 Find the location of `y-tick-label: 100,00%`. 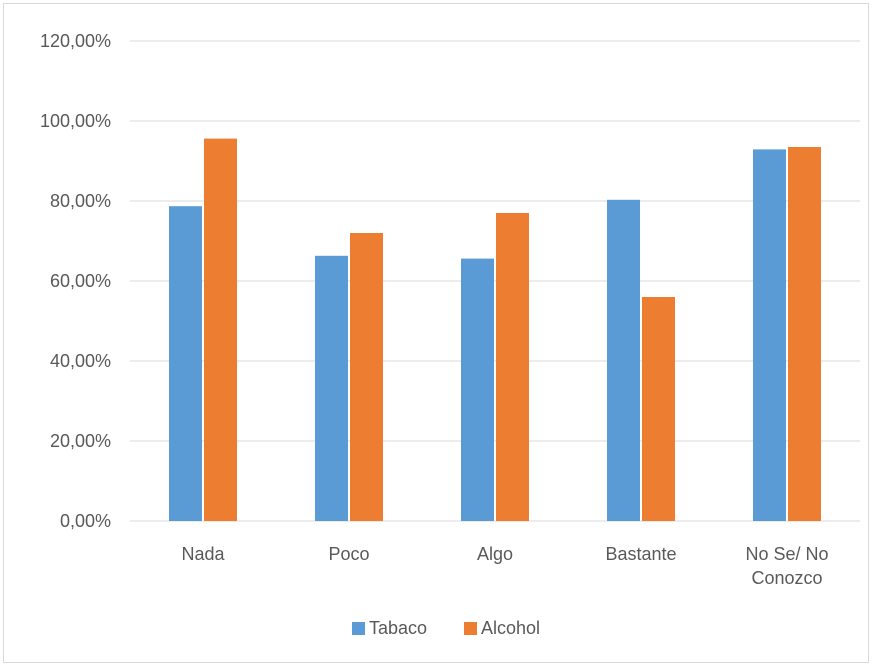

y-tick-label: 100,00% is located at coordinates (75, 121).